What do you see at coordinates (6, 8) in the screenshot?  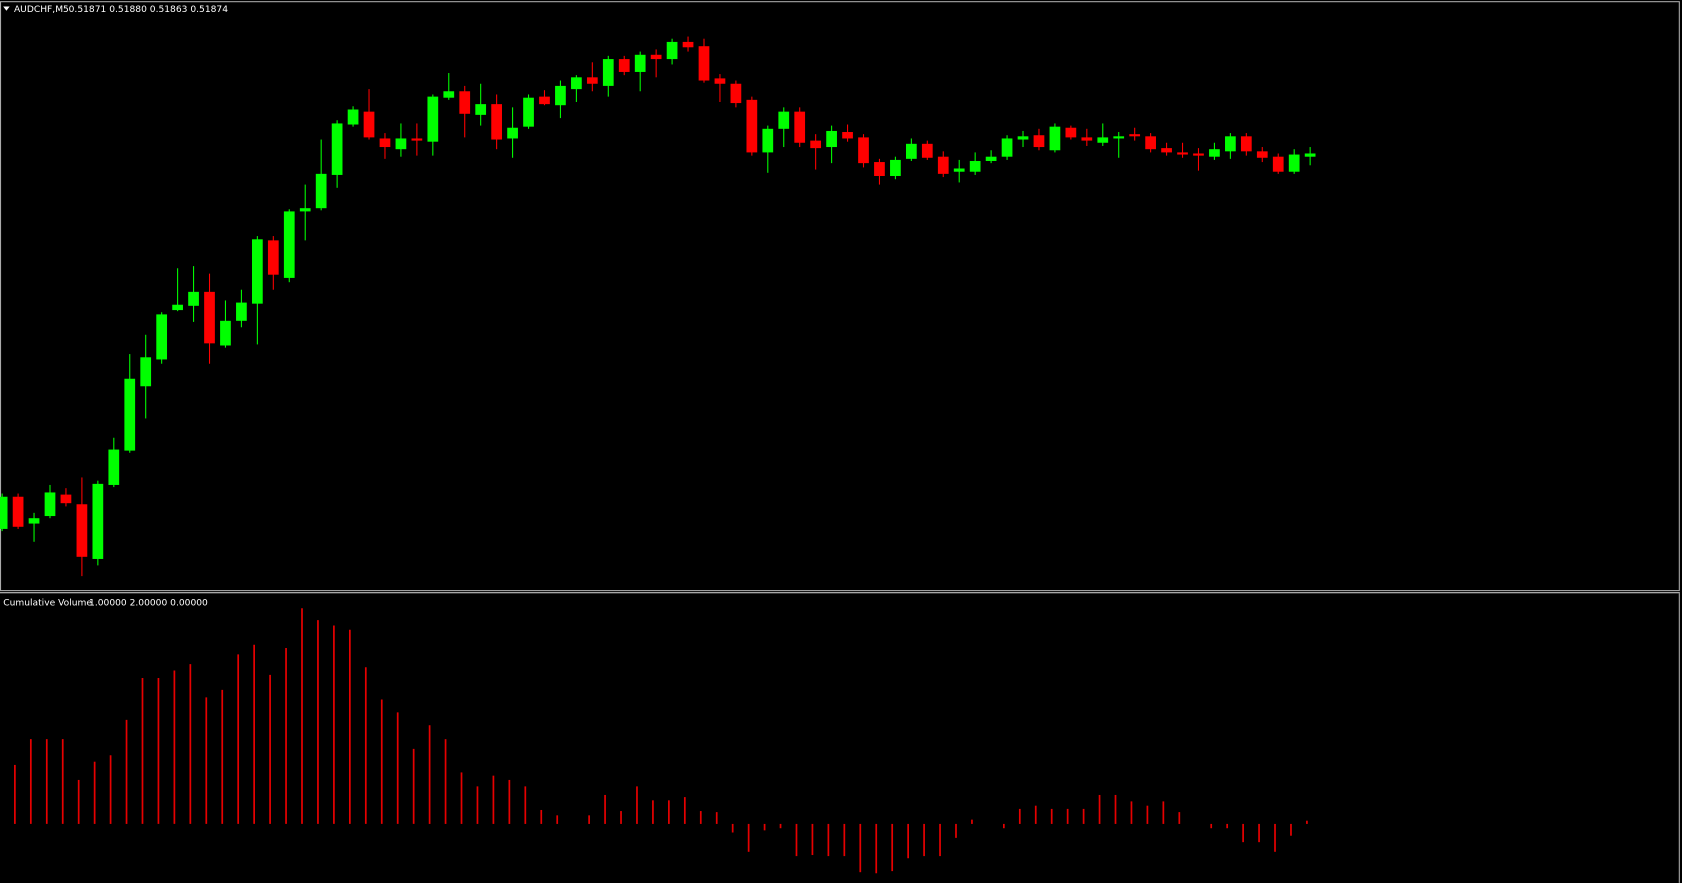 I see `dropdown-icon` at bounding box center [6, 8].